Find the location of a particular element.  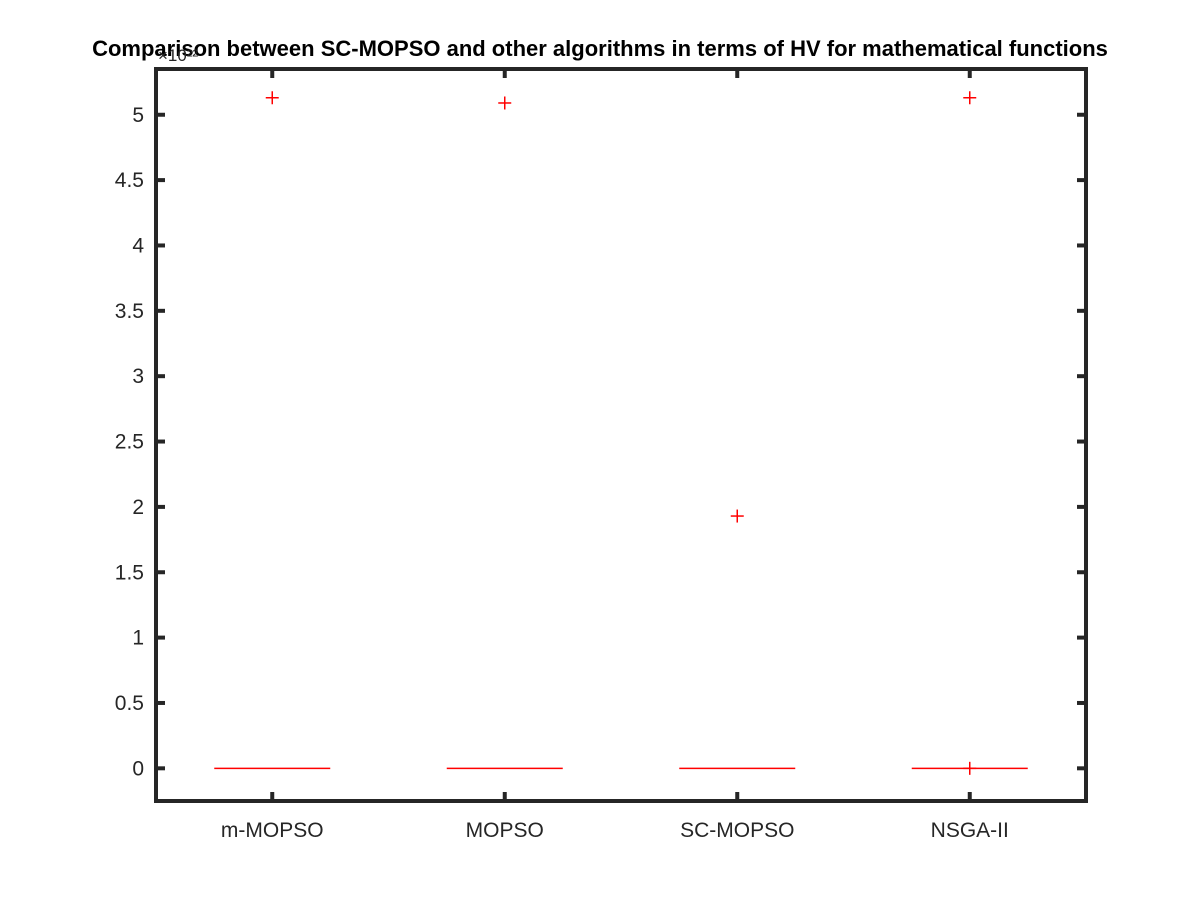

y-tick-label: 1 is located at coordinates (138, 638).